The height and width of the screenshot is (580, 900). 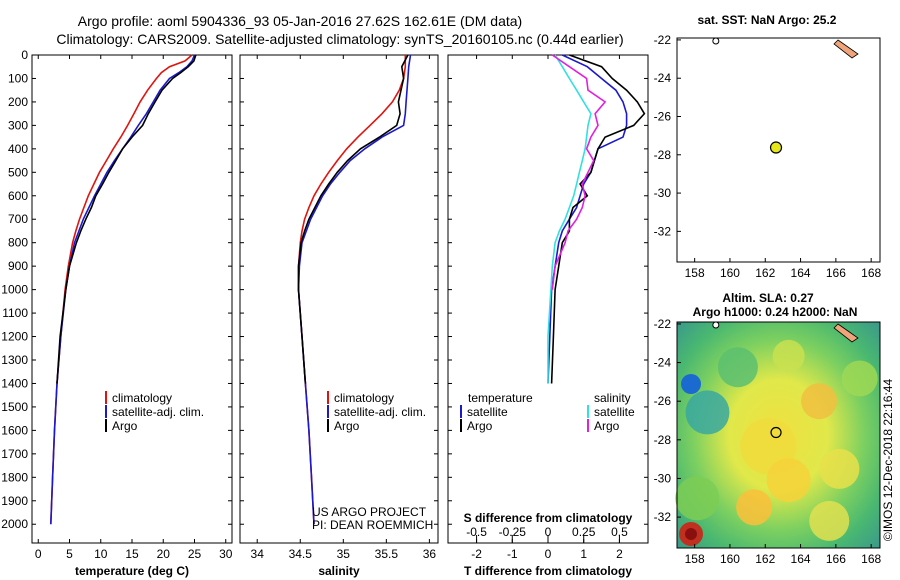 What do you see at coordinates (513, 532) in the screenshot?
I see `x2-tick-label: -0.25` at bounding box center [513, 532].